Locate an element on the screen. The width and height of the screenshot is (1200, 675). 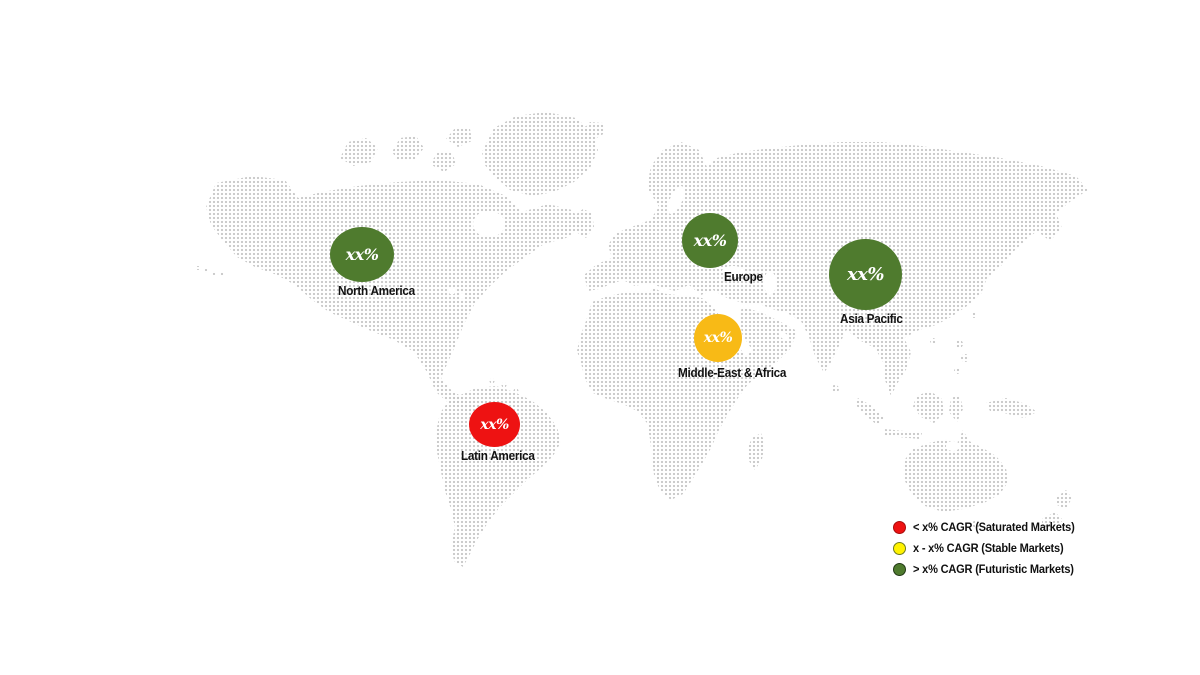
legend-label-stable: x - x% CAGR (Stable Markets) is located at coordinates (988, 548).